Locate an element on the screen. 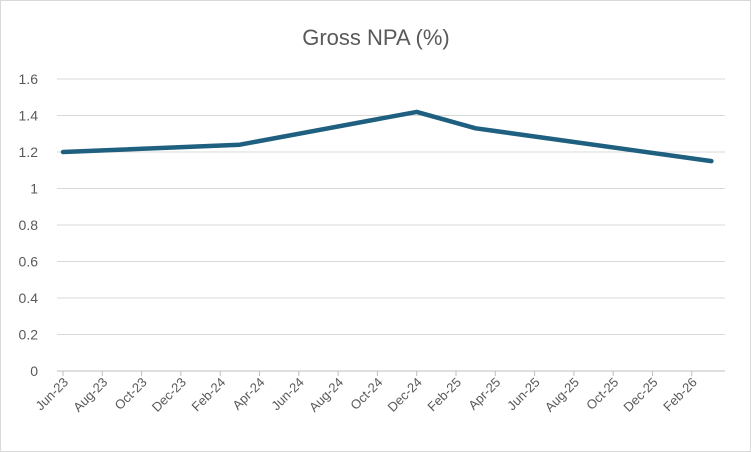 The width and height of the screenshot is (751, 452). x-tick-label: Apr-25 is located at coordinates (484, 394).